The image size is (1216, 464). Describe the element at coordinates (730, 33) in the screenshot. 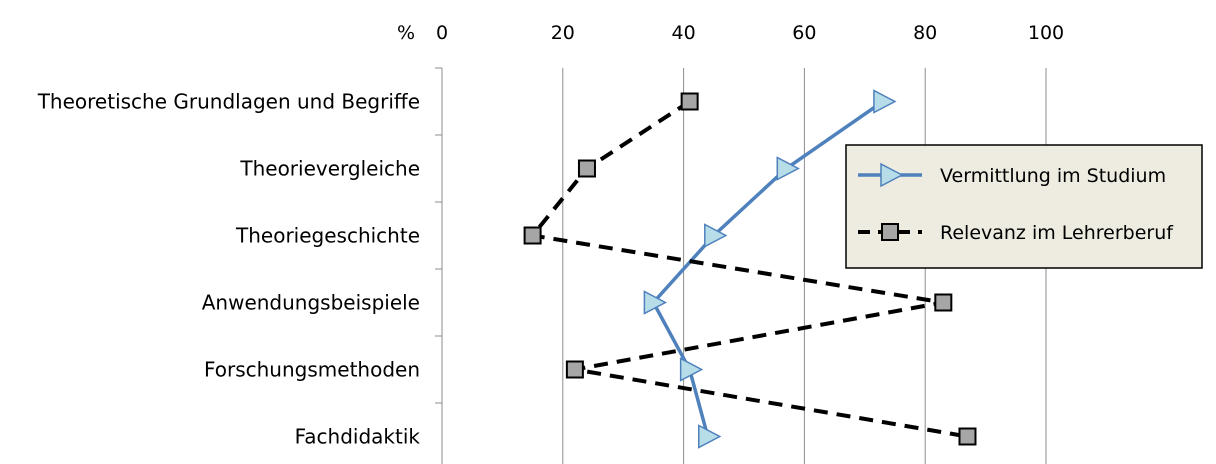

I see `axis-labels: % 0 20 40 60 80 100` at that location.